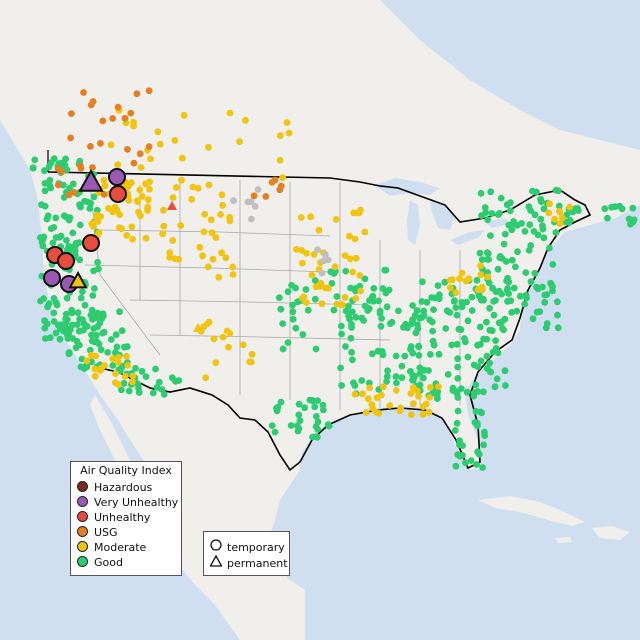 The width and height of the screenshot is (640, 640). I want to click on legend-marker-unhealthy, so click(82, 516).